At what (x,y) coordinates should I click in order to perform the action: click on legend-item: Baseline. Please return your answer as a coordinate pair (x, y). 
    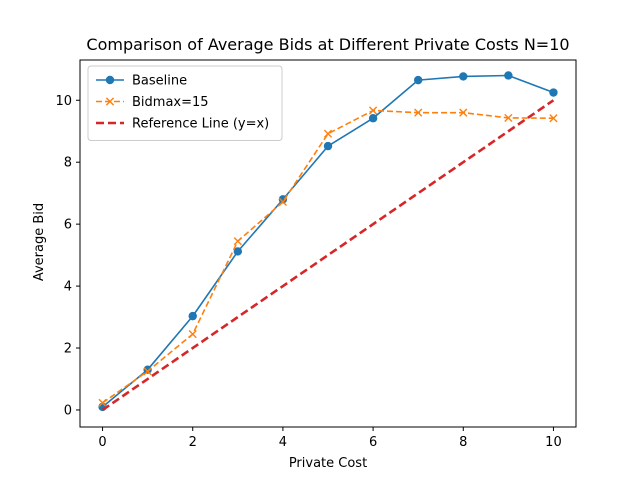
    Looking at the image, I should click on (141, 81).